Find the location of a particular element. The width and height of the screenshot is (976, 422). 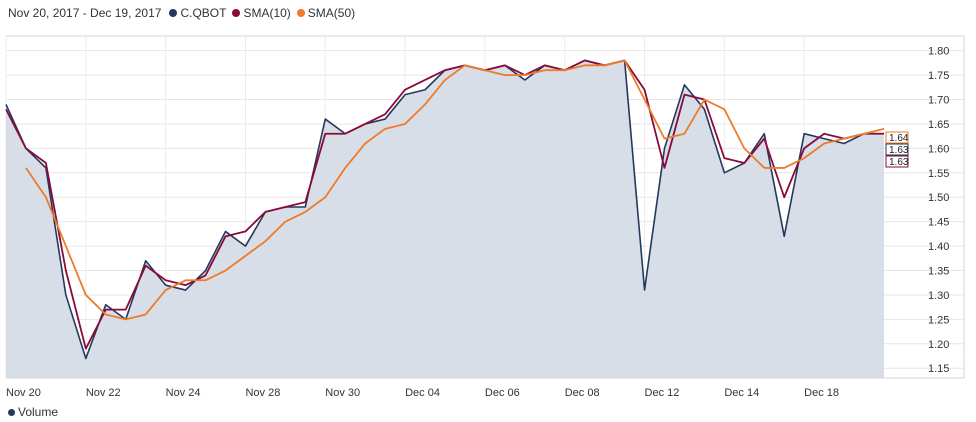

last-value-labels: 1.641.631.63 is located at coordinates (897, 149).